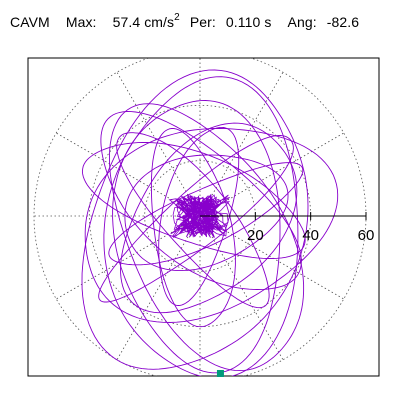 The width and height of the screenshot is (400, 400). I want to click on max-marker, so click(220, 373).